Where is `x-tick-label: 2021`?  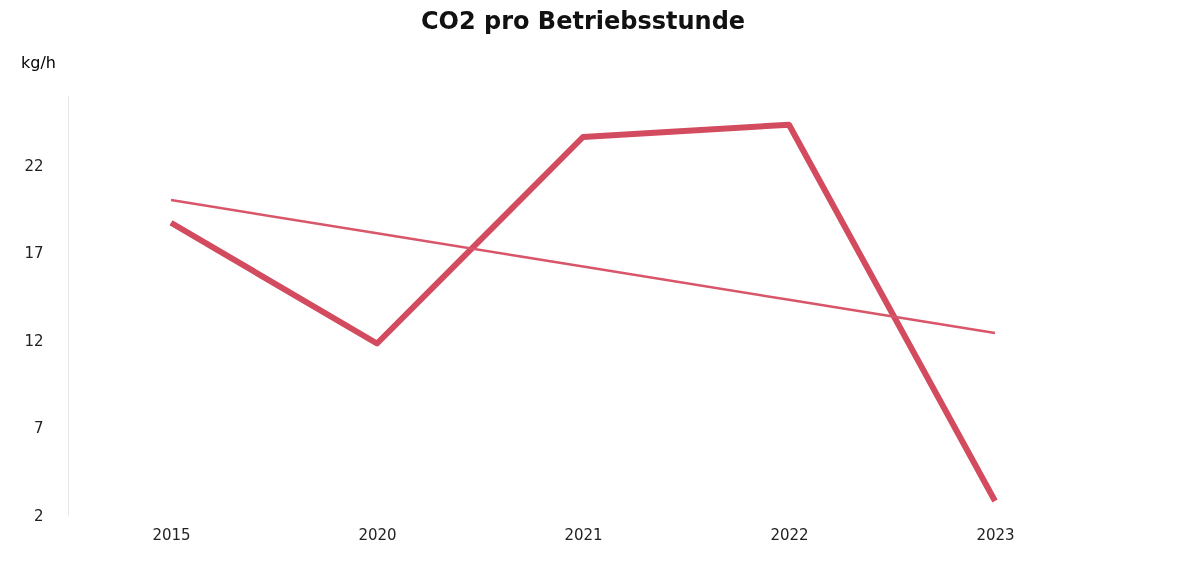 x-tick-label: 2021 is located at coordinates (583, 534).